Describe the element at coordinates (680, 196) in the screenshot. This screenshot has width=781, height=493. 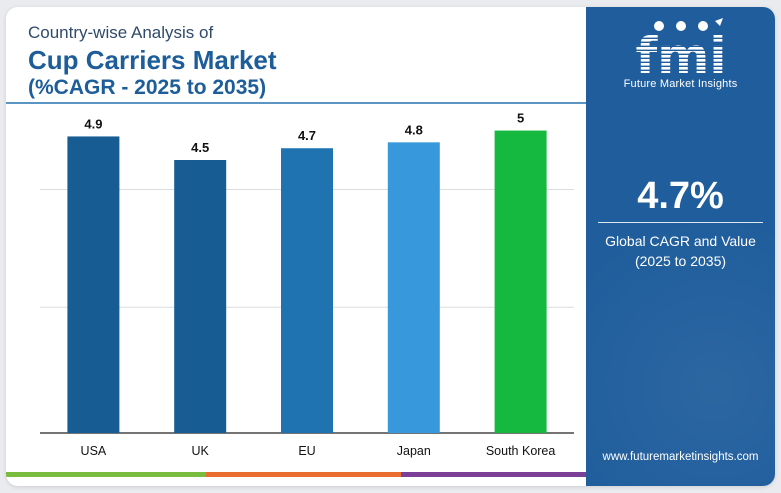
I see `global-cagr-value: 4.7%` at that location.